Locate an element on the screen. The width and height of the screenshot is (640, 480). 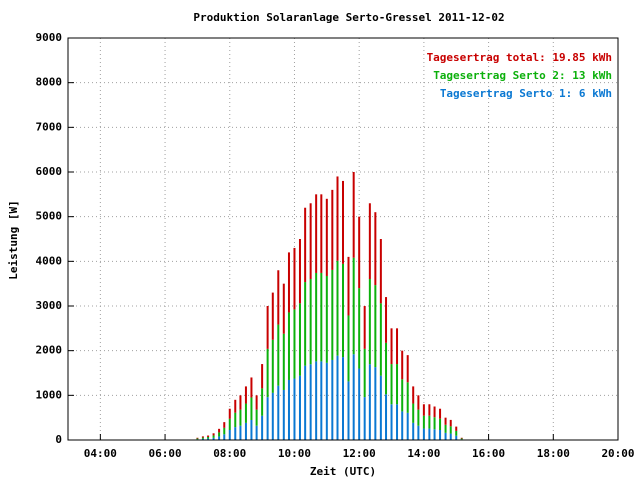
y-tick-label: 9000 is located at coordinates (49, 37).